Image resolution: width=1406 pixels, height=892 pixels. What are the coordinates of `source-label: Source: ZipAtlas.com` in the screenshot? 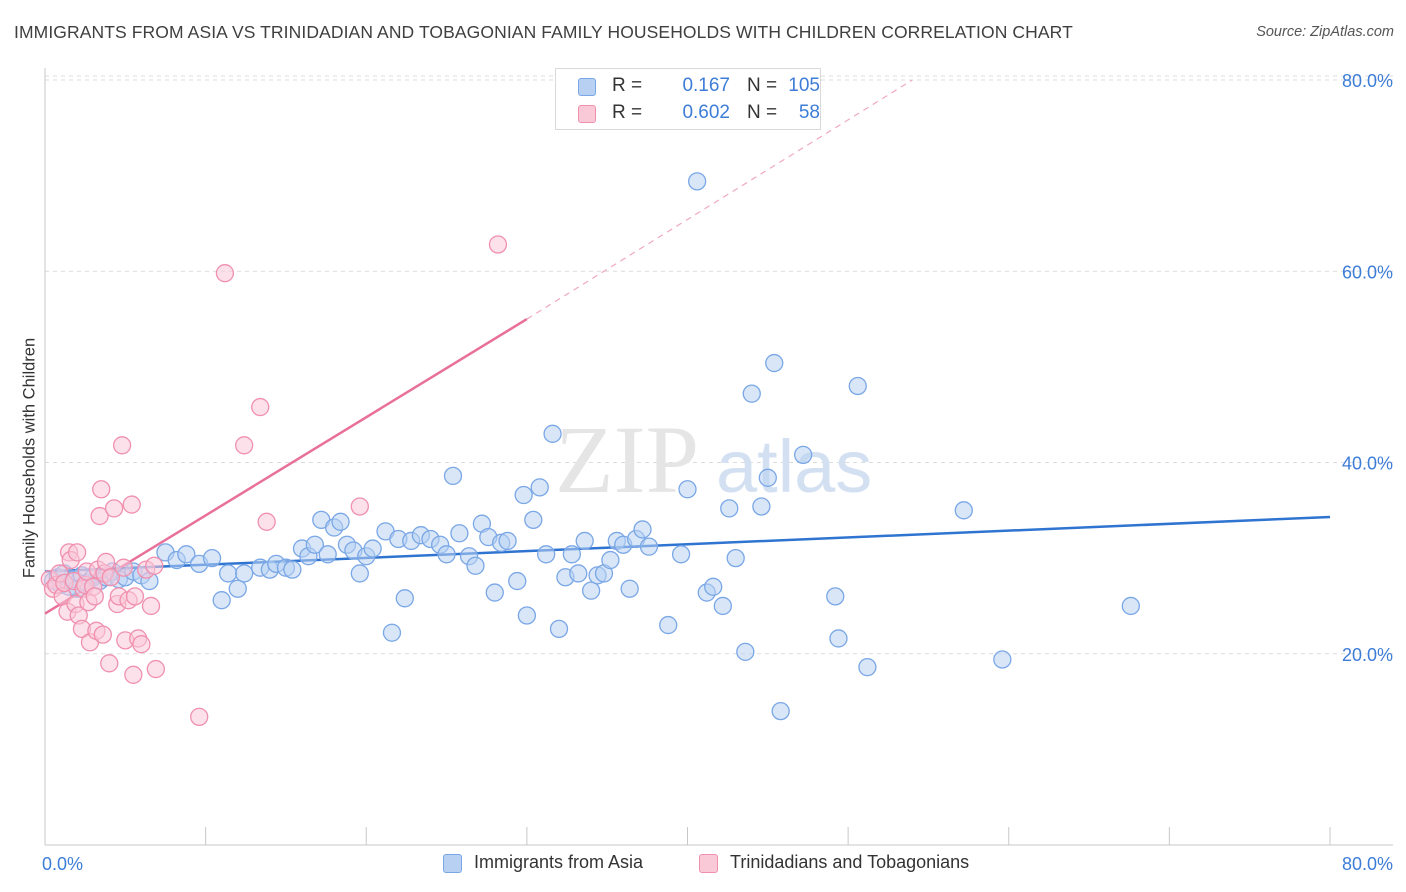 It's located at (1325, 32).